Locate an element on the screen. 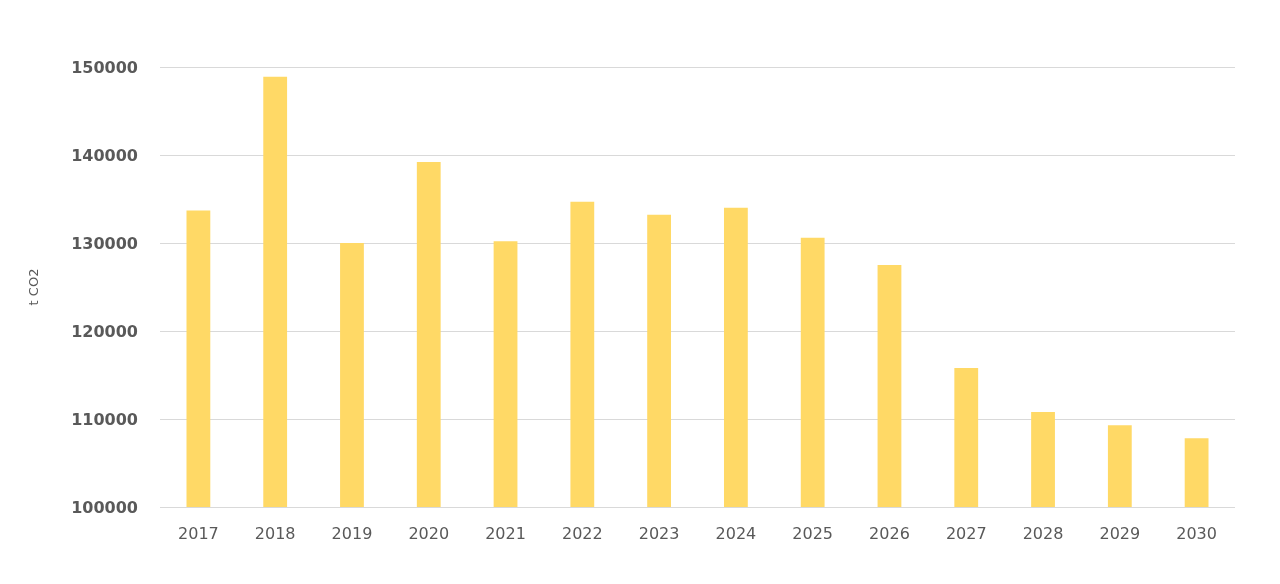  x-tick-label: 2022 is located at coordinates (582, 533).